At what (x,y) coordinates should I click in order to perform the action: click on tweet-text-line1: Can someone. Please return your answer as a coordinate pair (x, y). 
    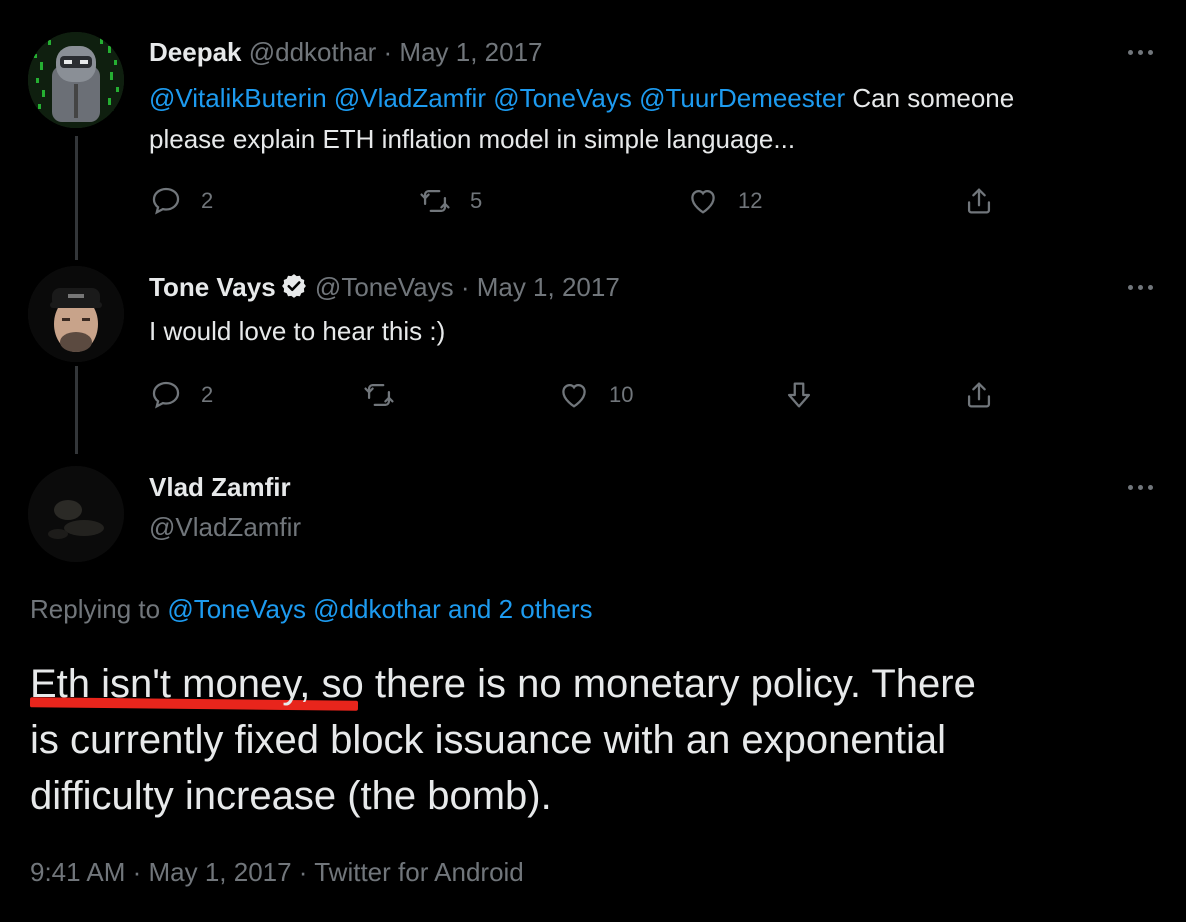
    Looking at the image, I should click on (933, 98).